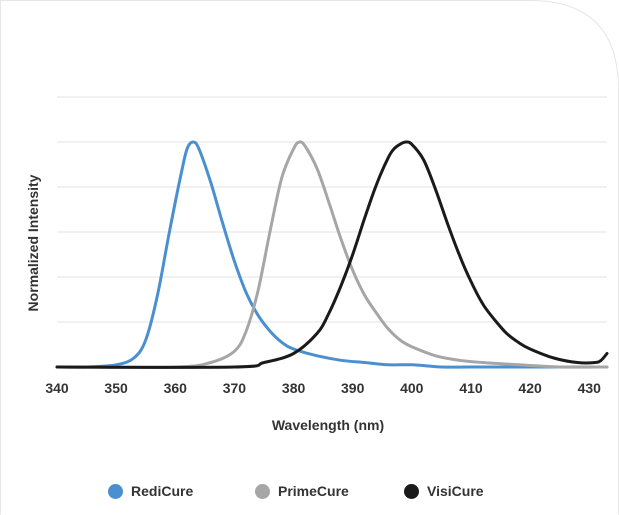 The width and height of the screenshot is (619, 515). What do you see at coordinates (262, 491) in the screenshot?
I see `legend-marker-primecure` at bounding box center [262, 491].